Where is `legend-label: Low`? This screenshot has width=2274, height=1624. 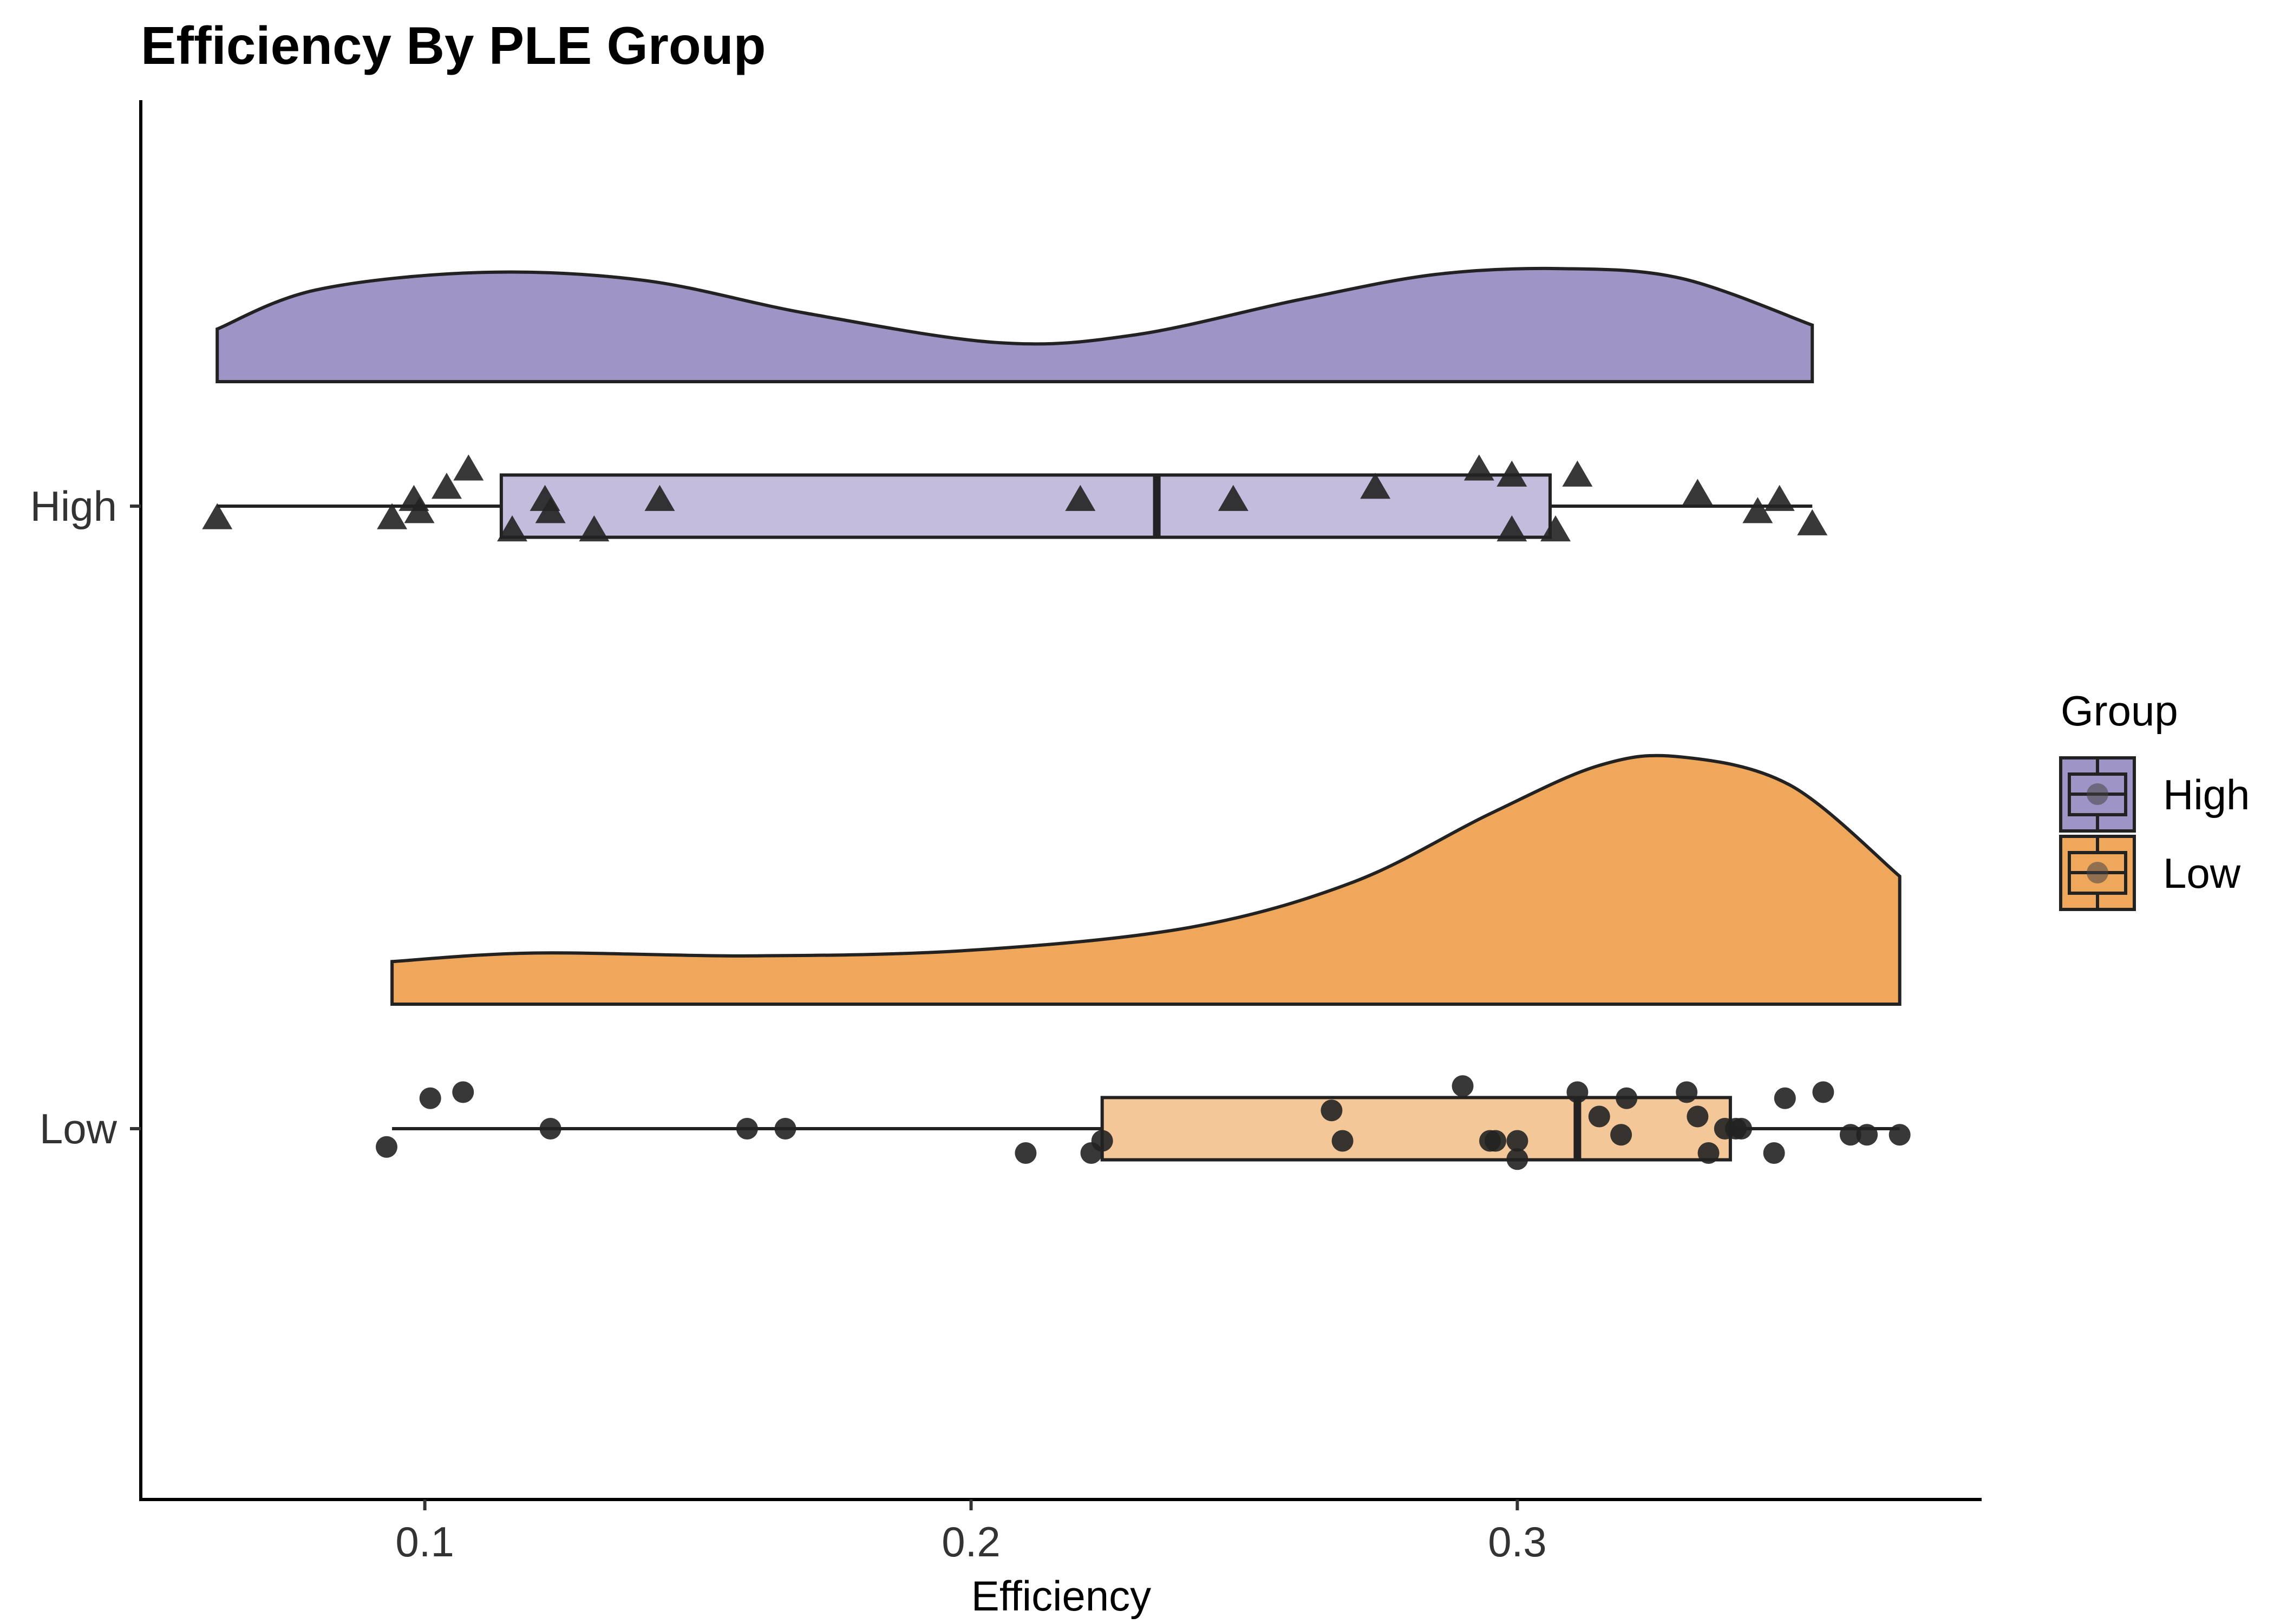
legend-label: Low is located at coordinates (2202, 873).